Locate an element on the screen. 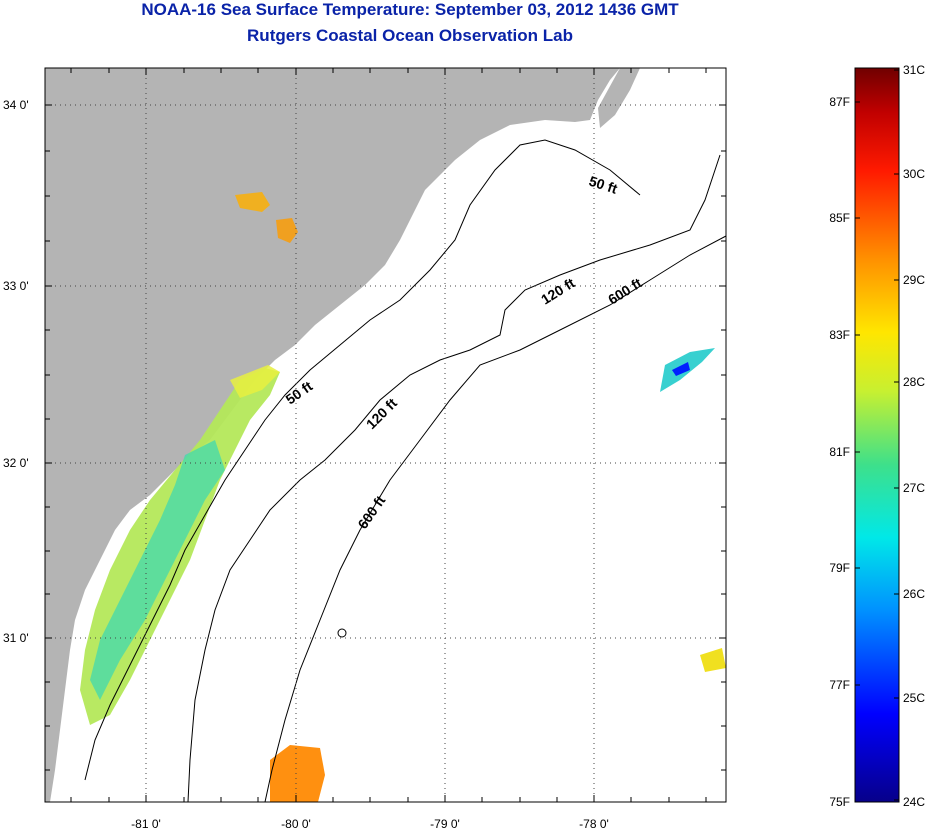 This screenshot has height=832, width=936. cb-fahrenheit-81: 81F is located at coordinates (839, 452).